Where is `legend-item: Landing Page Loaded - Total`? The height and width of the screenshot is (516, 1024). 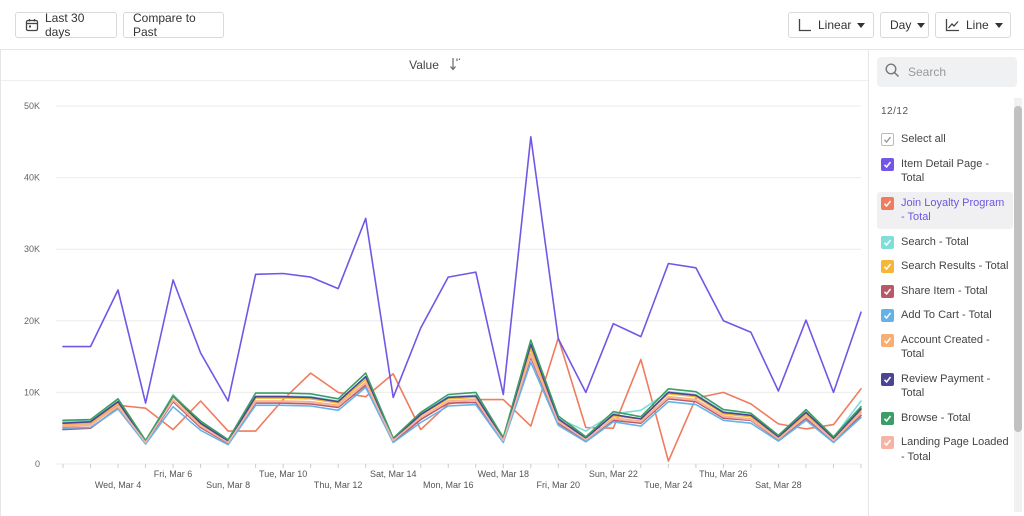 legend-item: Landing Page Loaded - Total is located at coordinates (945, 449).